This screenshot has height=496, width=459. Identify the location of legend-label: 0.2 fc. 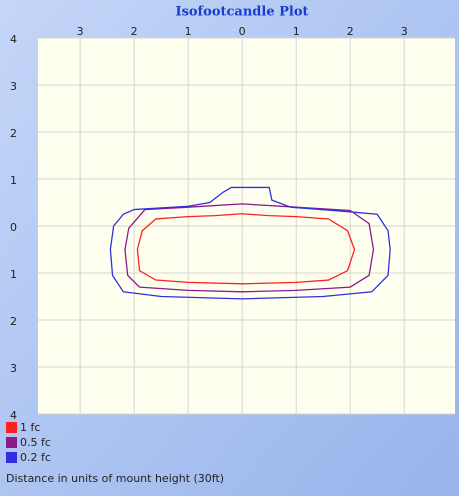
(35, 457).